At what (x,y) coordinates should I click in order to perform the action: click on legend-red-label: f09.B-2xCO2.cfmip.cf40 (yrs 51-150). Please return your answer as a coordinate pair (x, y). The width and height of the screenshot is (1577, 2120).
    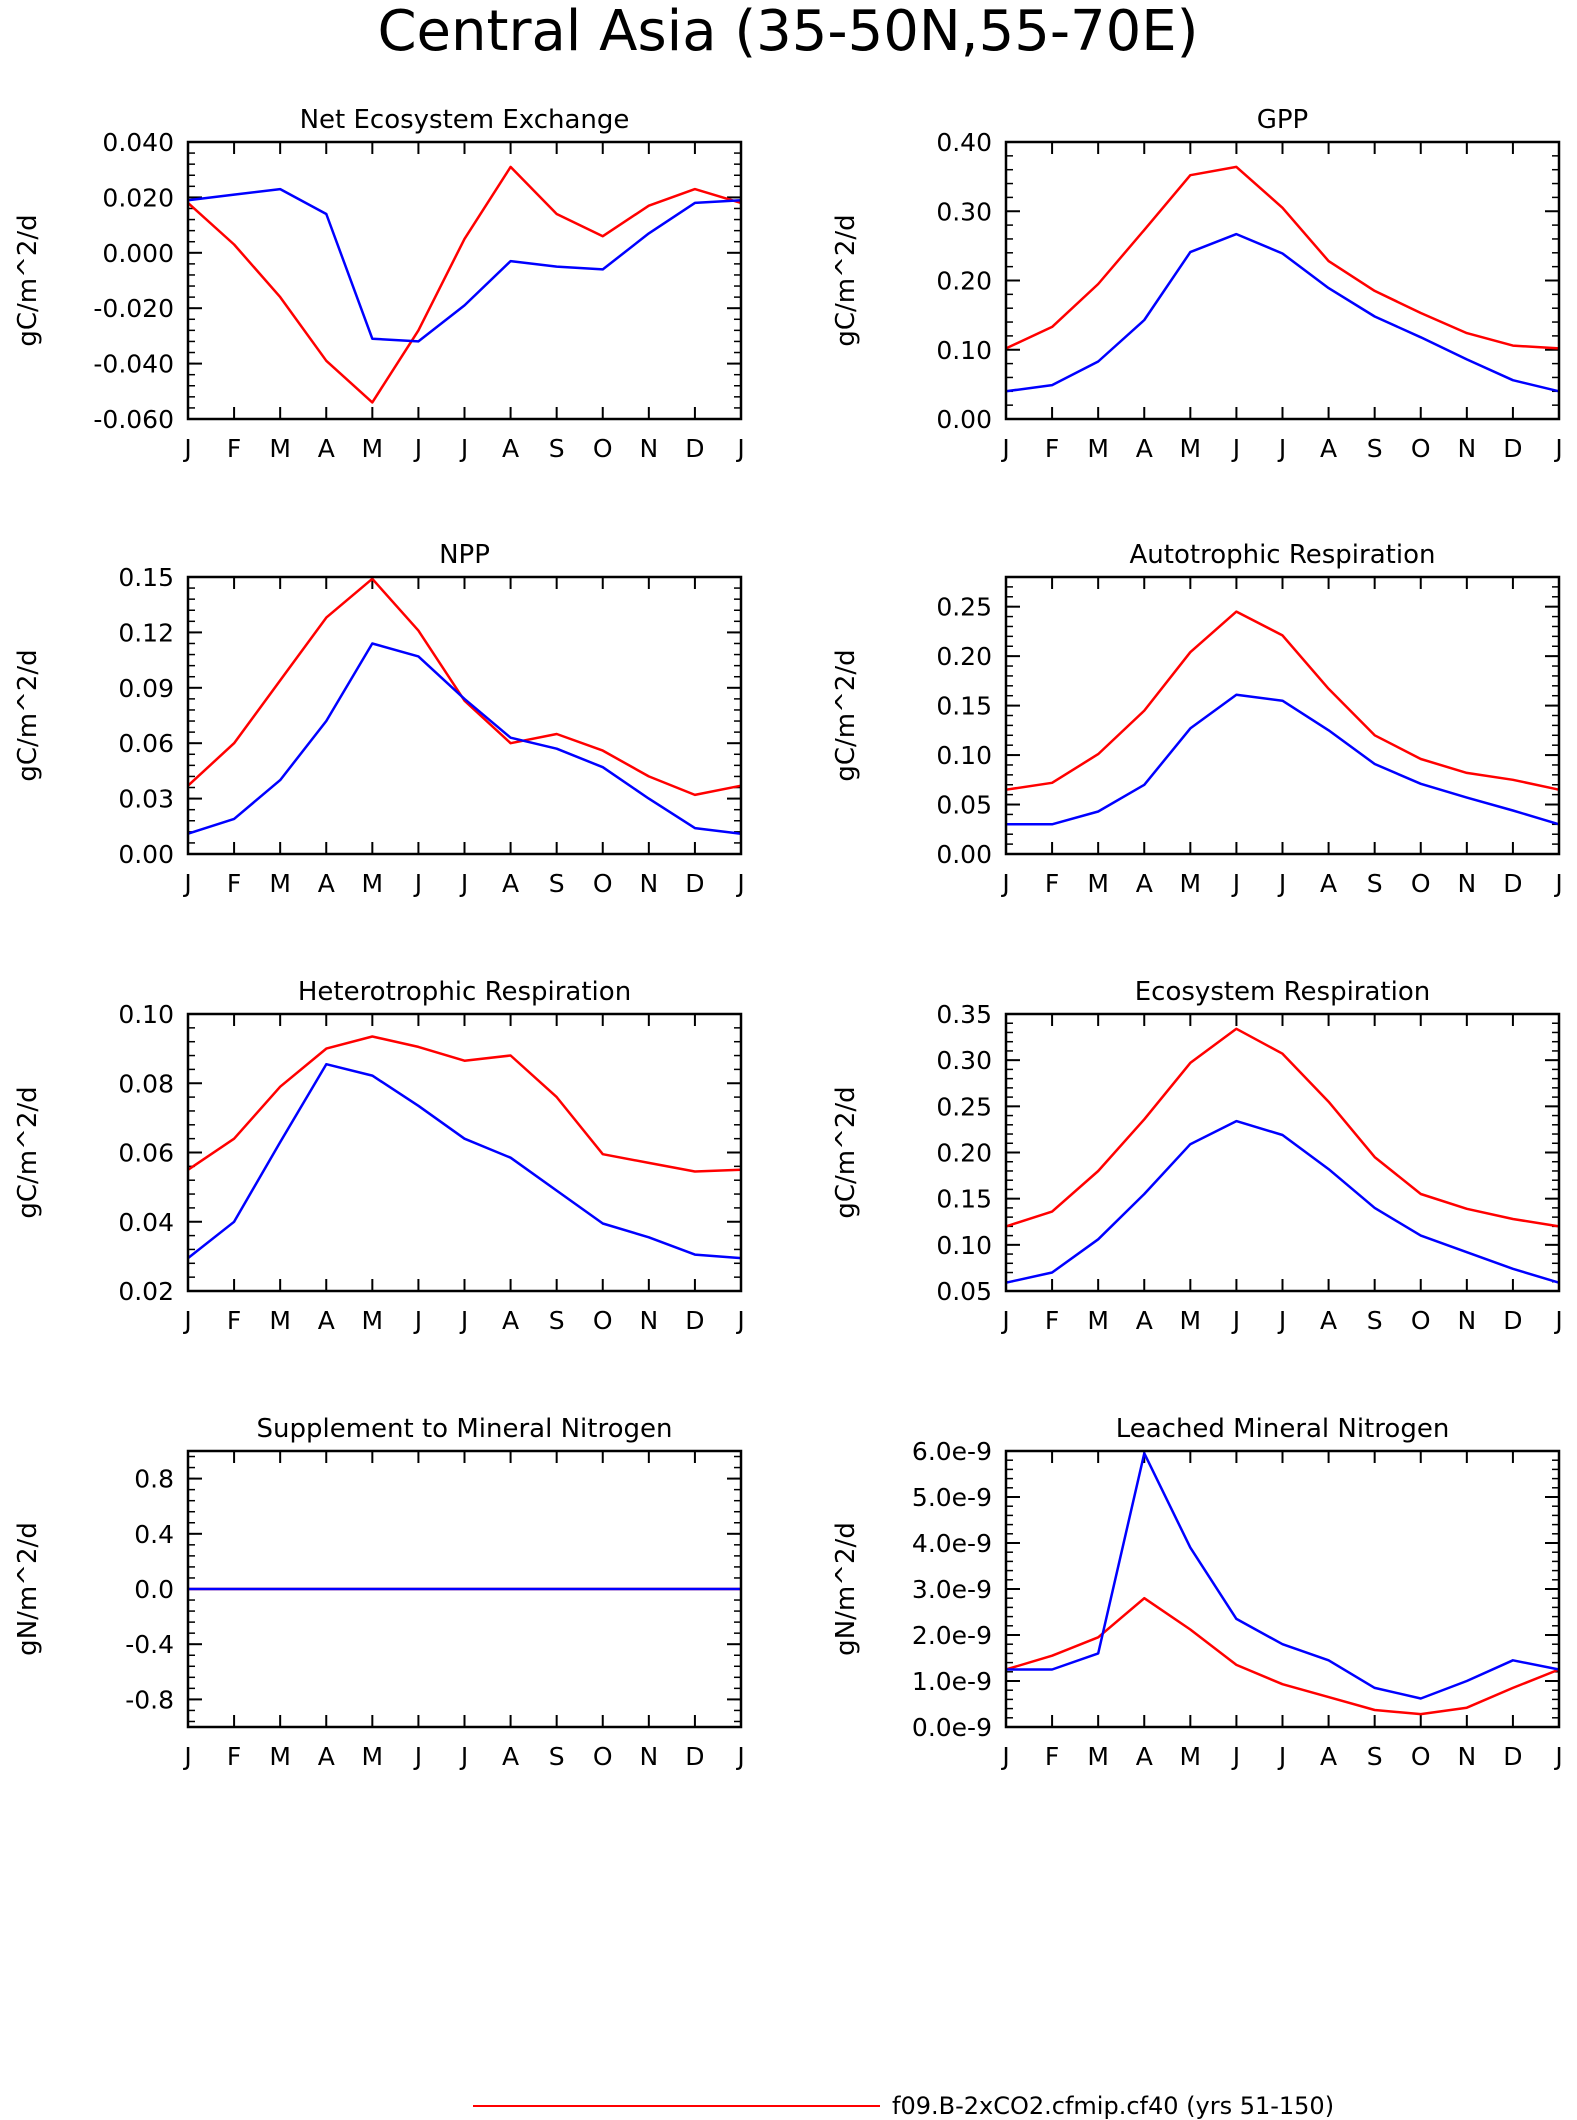
    Looking at the image, I should click on (1113, 2106).